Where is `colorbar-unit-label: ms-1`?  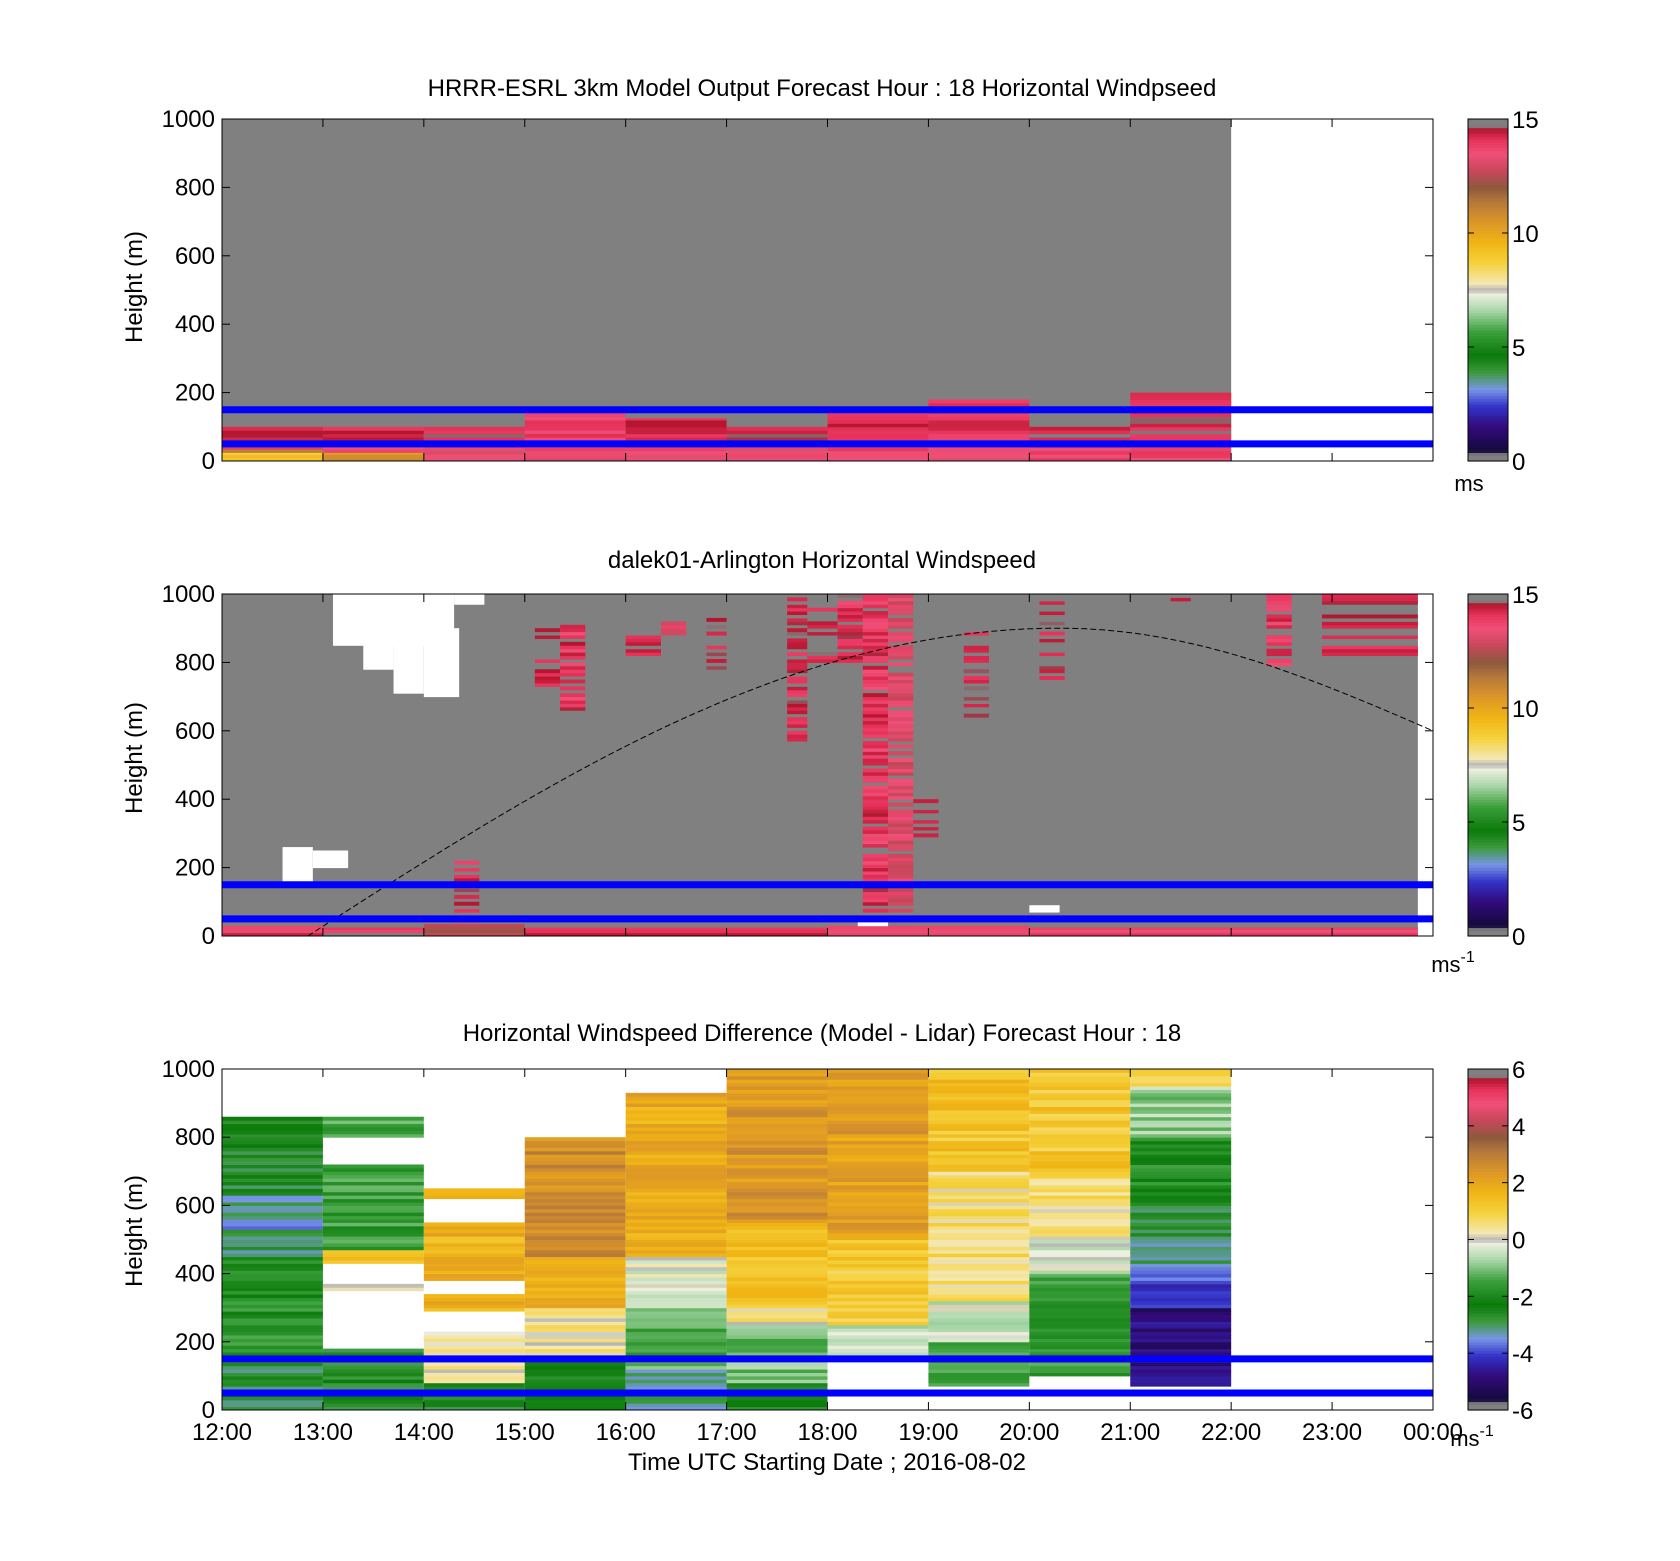
colorbar-unit-label: ms-1 is located at coordinates (1472, 1437).